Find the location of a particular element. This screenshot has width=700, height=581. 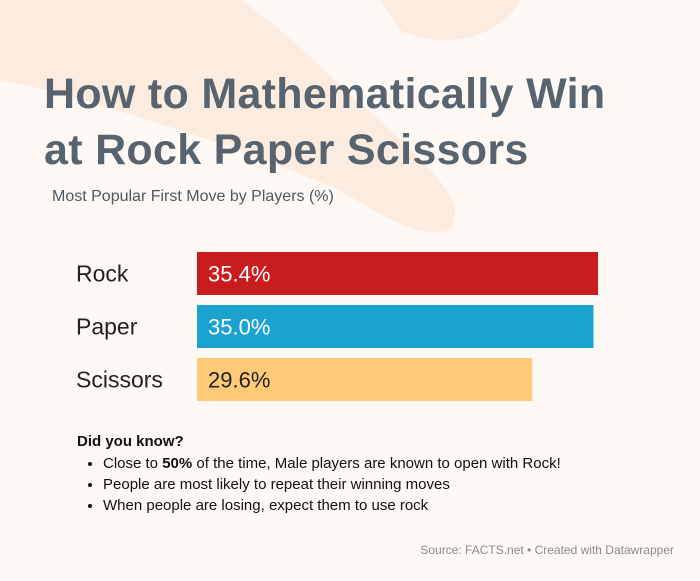

value-label-scissors: 29.6% is located at coordinates (239, 380).